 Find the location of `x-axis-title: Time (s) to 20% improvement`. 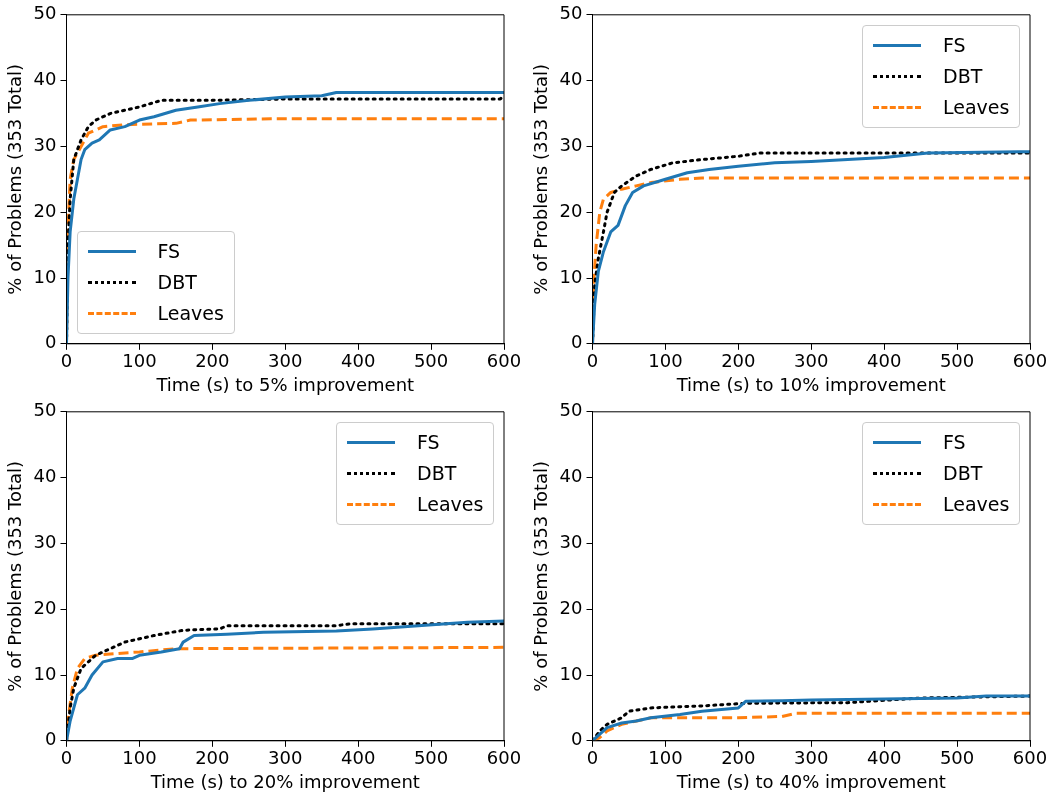

x-axis-title: Time (s) to 20% improvement is located at coordinates (284, 781).